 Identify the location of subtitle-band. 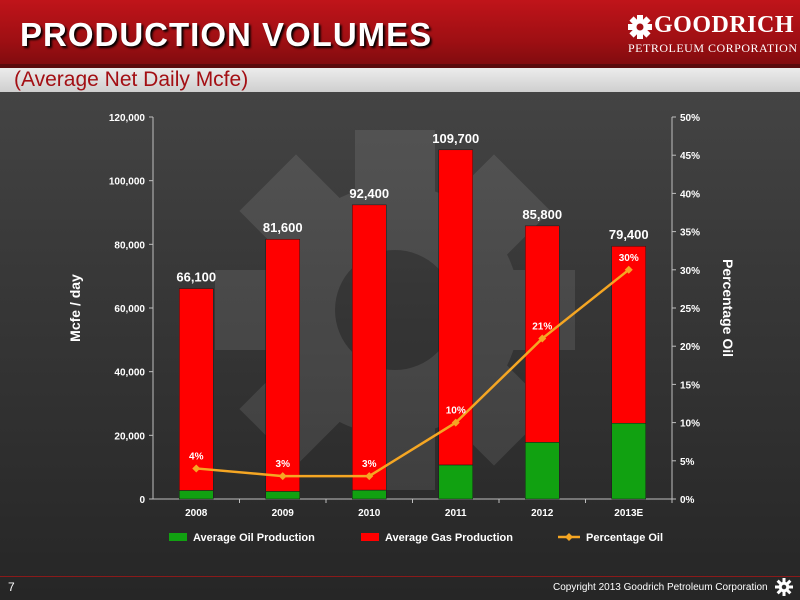
(400, 80).